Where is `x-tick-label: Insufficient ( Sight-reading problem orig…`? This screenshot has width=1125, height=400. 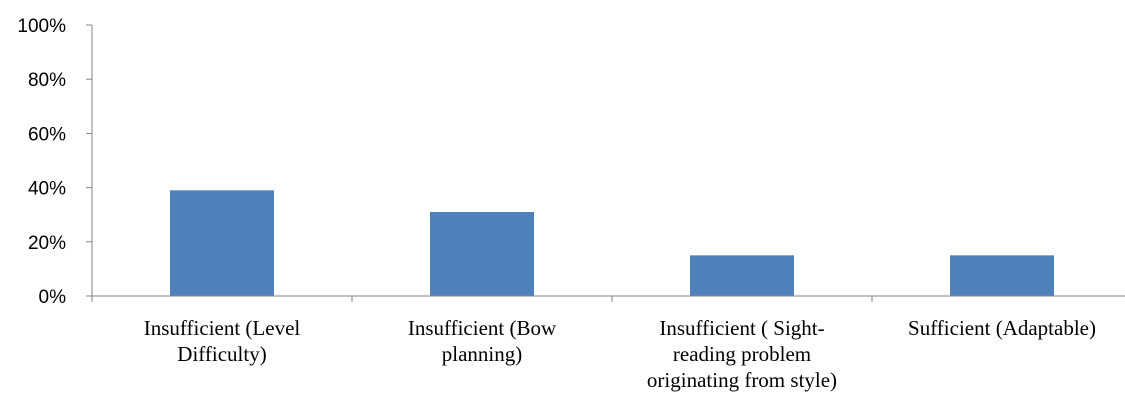 x-tick-label: Insufficient ( Sight-reading problem orig… is located at coordinates (742, 354).